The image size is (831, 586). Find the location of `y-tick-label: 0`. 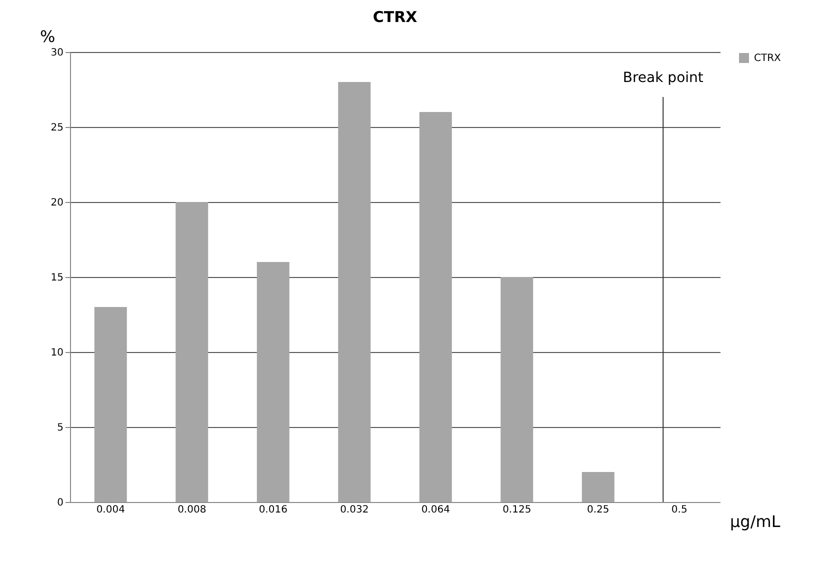

y-tick-label: 0 is located at coordinates (60, 503).